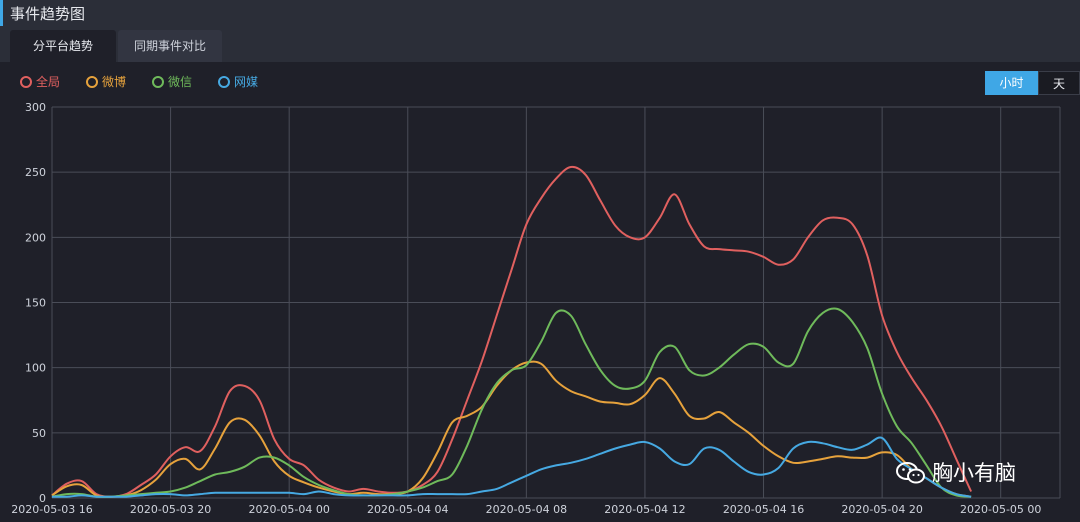  I want to click on legend-label: 微博, so click(114, 82).